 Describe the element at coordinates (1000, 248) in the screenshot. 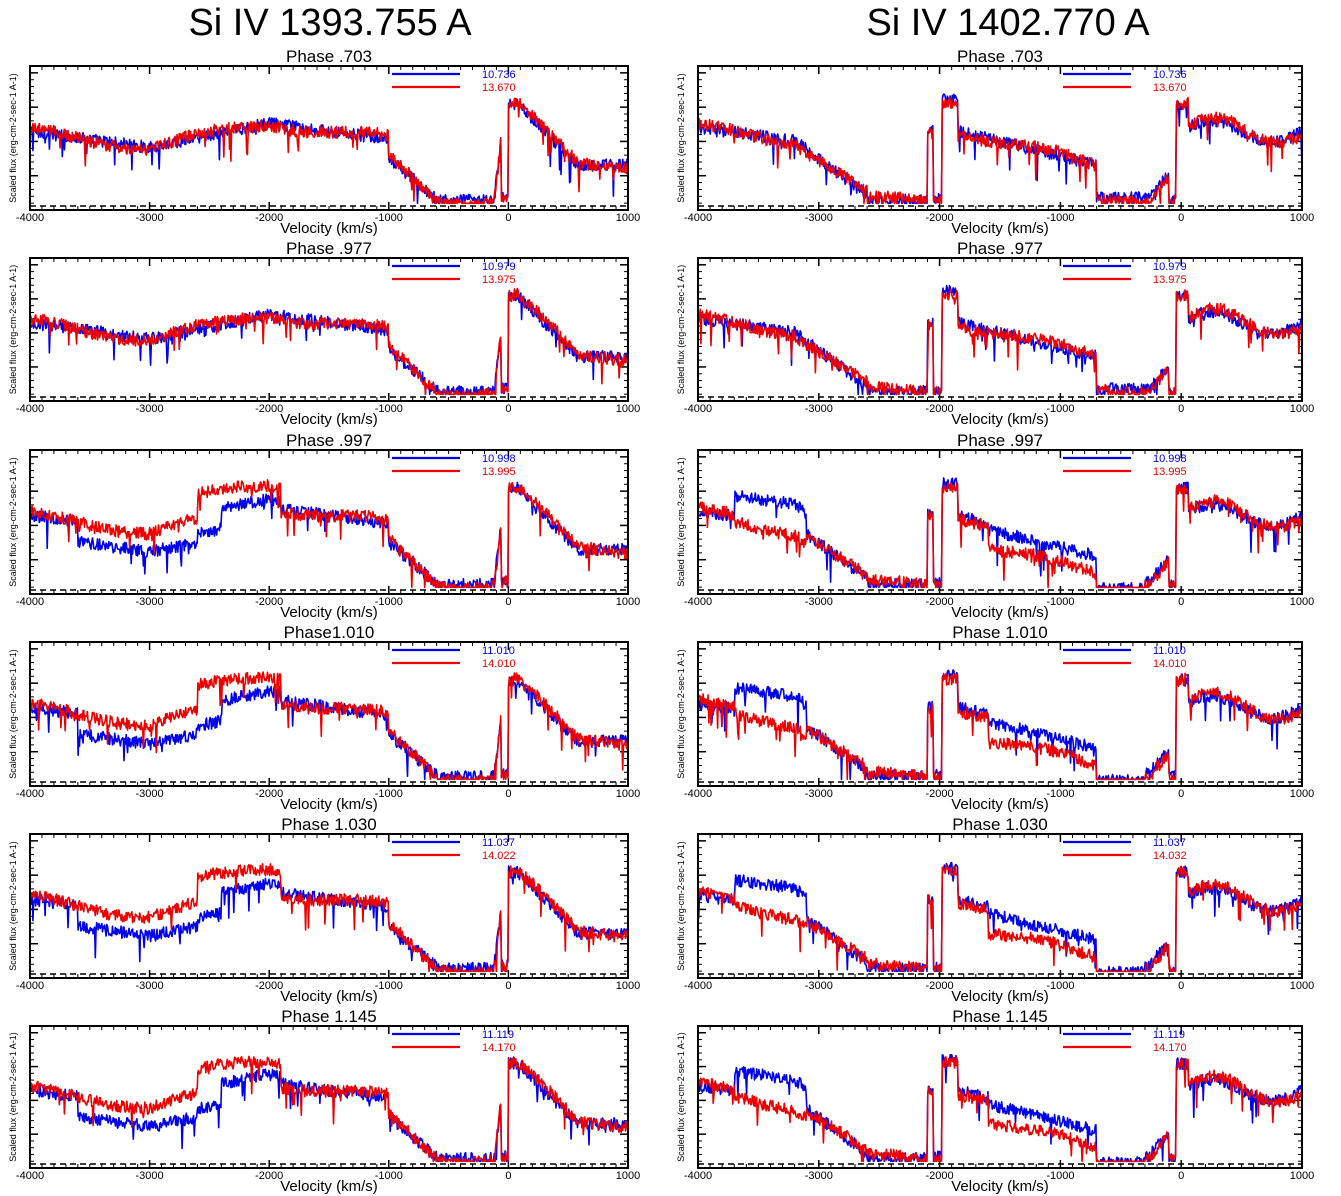

I see `panel-title: Phase .977` at that location.